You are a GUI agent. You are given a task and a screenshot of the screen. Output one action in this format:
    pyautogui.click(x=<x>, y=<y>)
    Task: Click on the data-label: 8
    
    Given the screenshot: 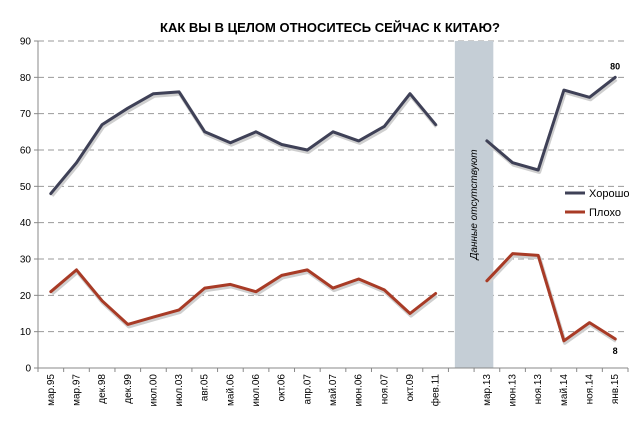 What is the action you would take?
    pyautogui.click(x=615, y=351)
    